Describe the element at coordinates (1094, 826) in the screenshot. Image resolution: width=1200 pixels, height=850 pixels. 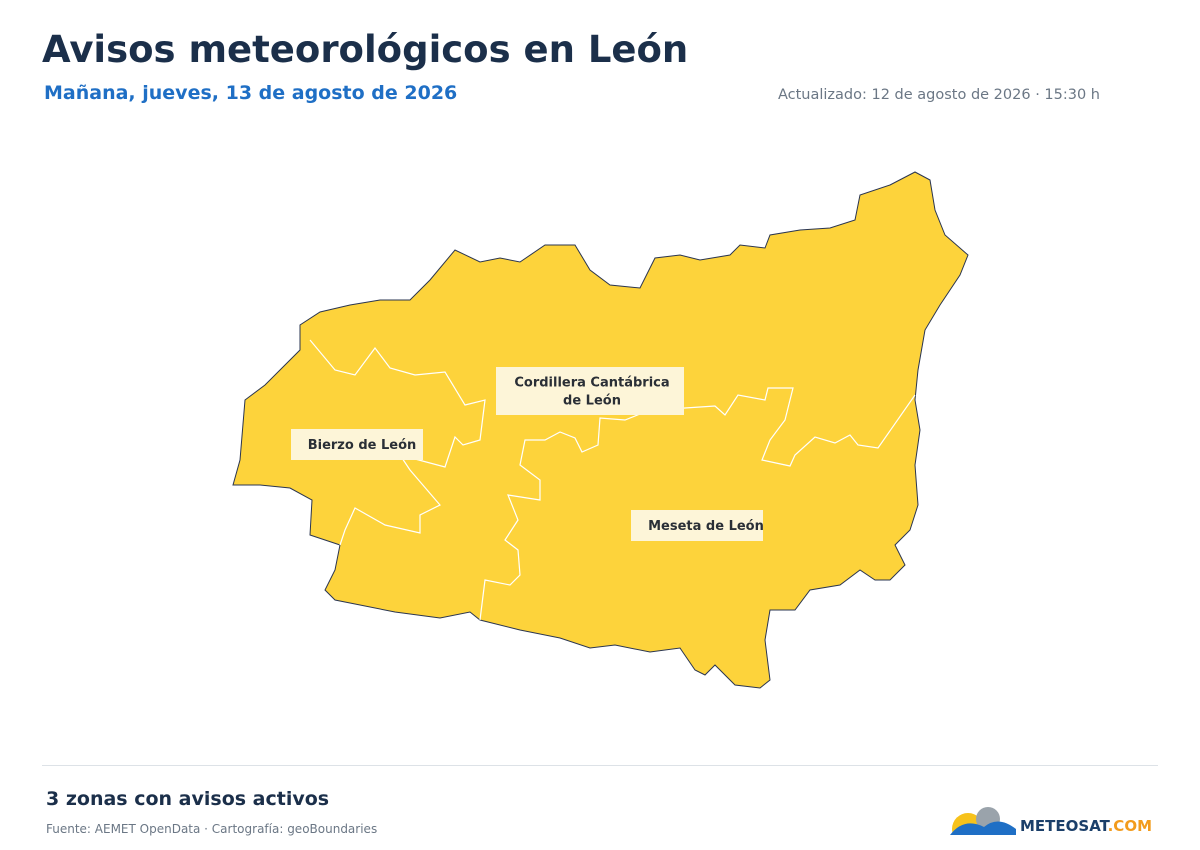
I see `logo-text: SAT` at that location.